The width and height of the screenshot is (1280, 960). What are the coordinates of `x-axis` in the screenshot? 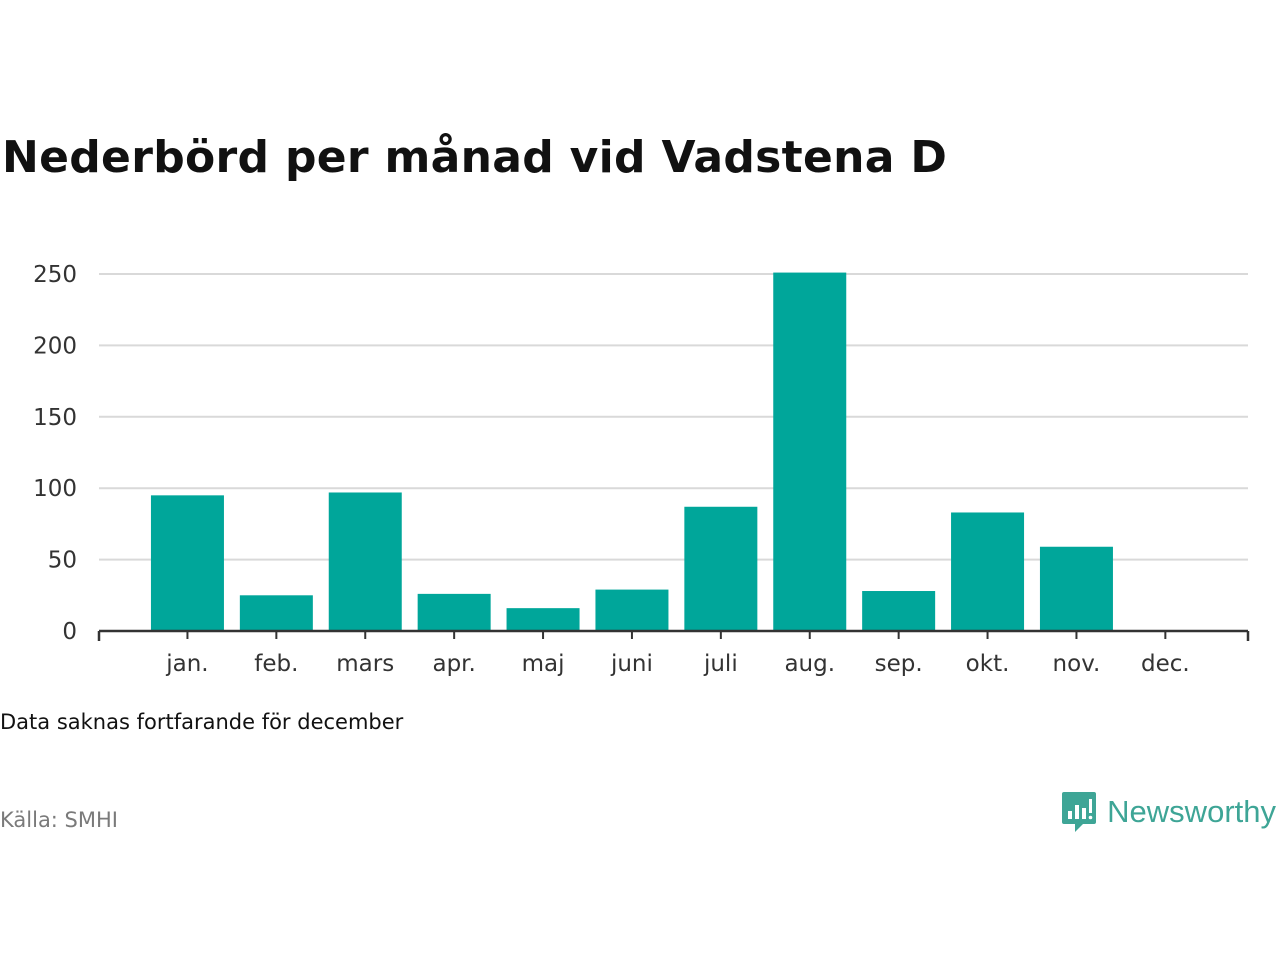 It's located at (673, 635).